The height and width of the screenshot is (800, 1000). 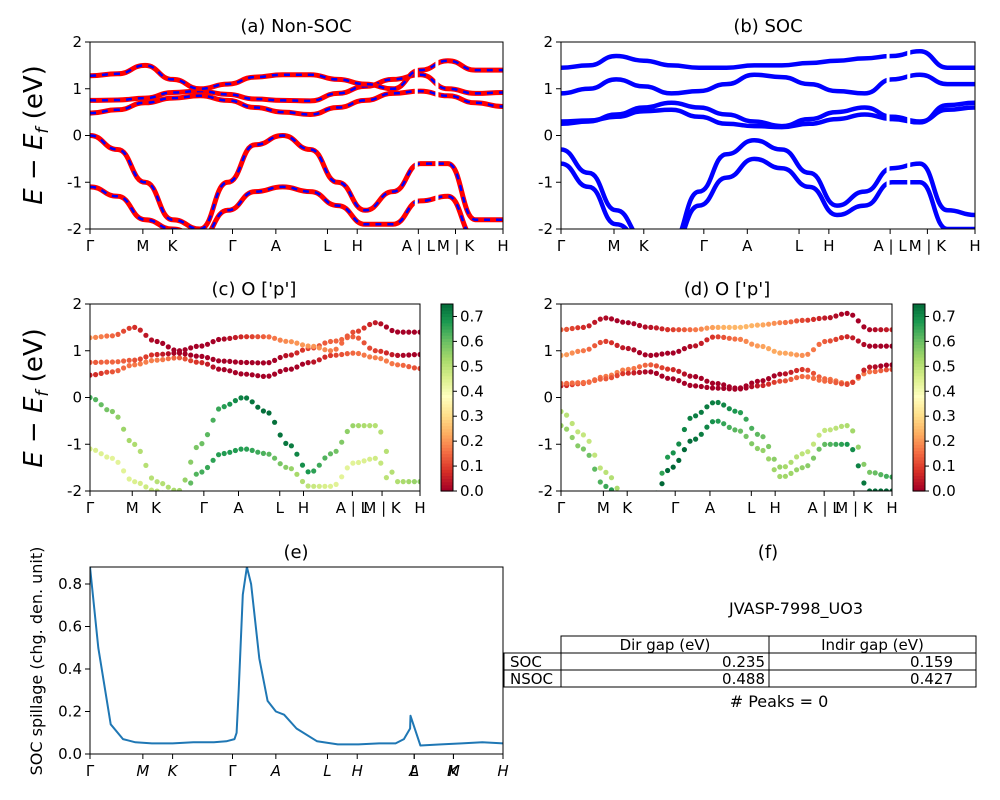 What do you see at coordinates (295, 26) in the screenshot?
I see `panel-a-title: (a) Non-SOC` at bounding box center [295, 26].